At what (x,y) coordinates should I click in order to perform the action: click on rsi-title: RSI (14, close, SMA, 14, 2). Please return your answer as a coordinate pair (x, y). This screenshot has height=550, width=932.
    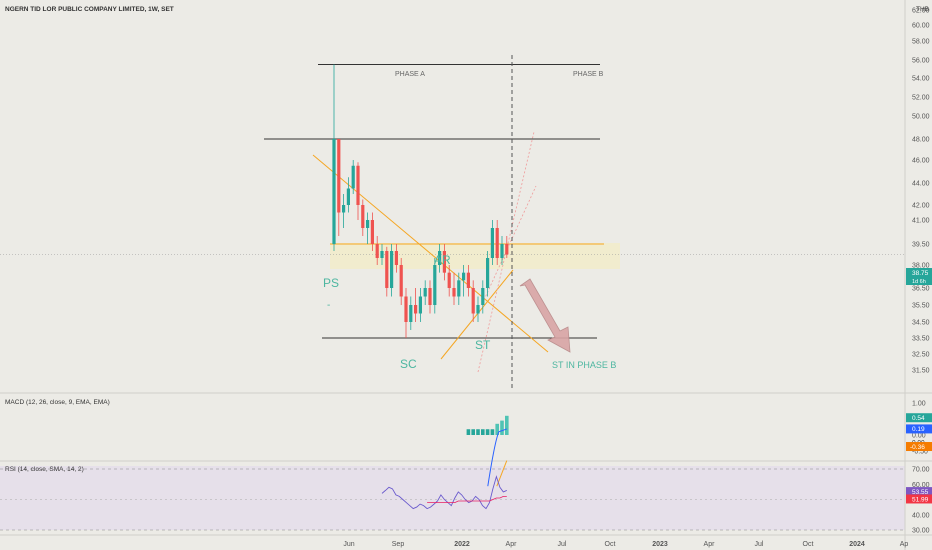
    Looking at the image, I should click on (44, 469).